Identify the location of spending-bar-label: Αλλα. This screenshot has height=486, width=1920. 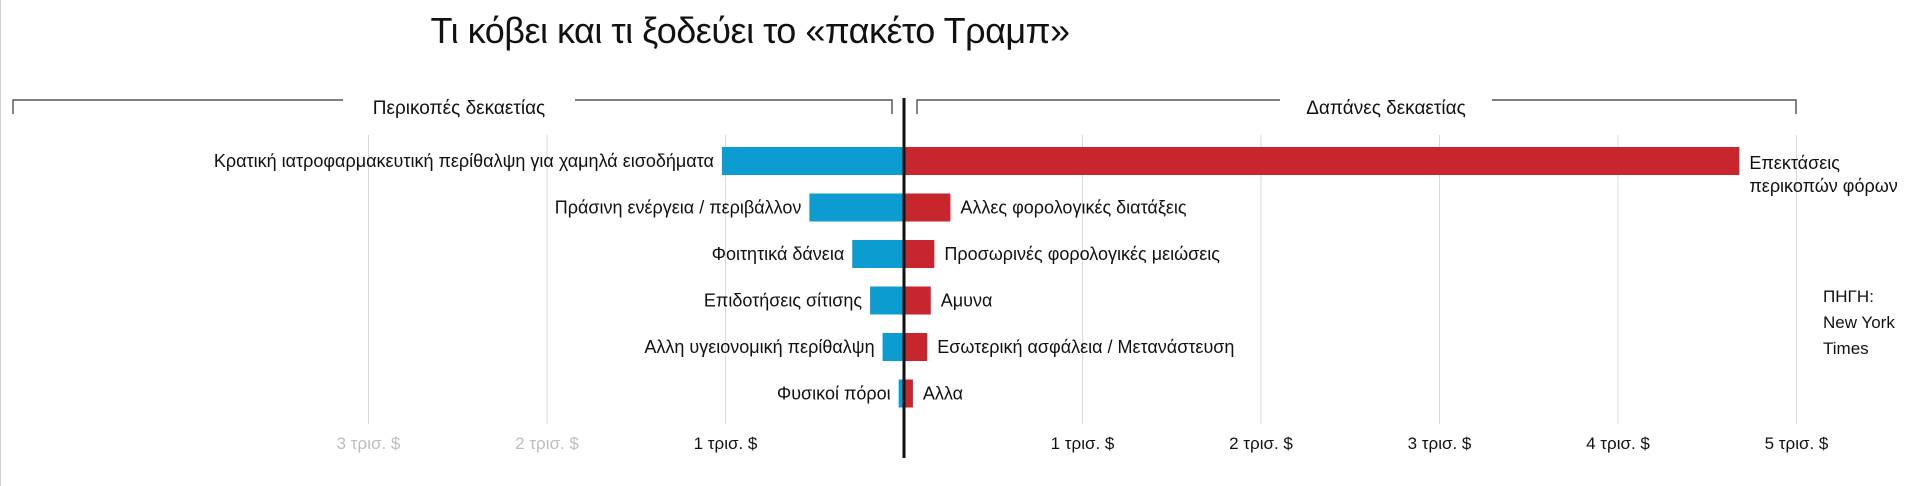
(943, 394).